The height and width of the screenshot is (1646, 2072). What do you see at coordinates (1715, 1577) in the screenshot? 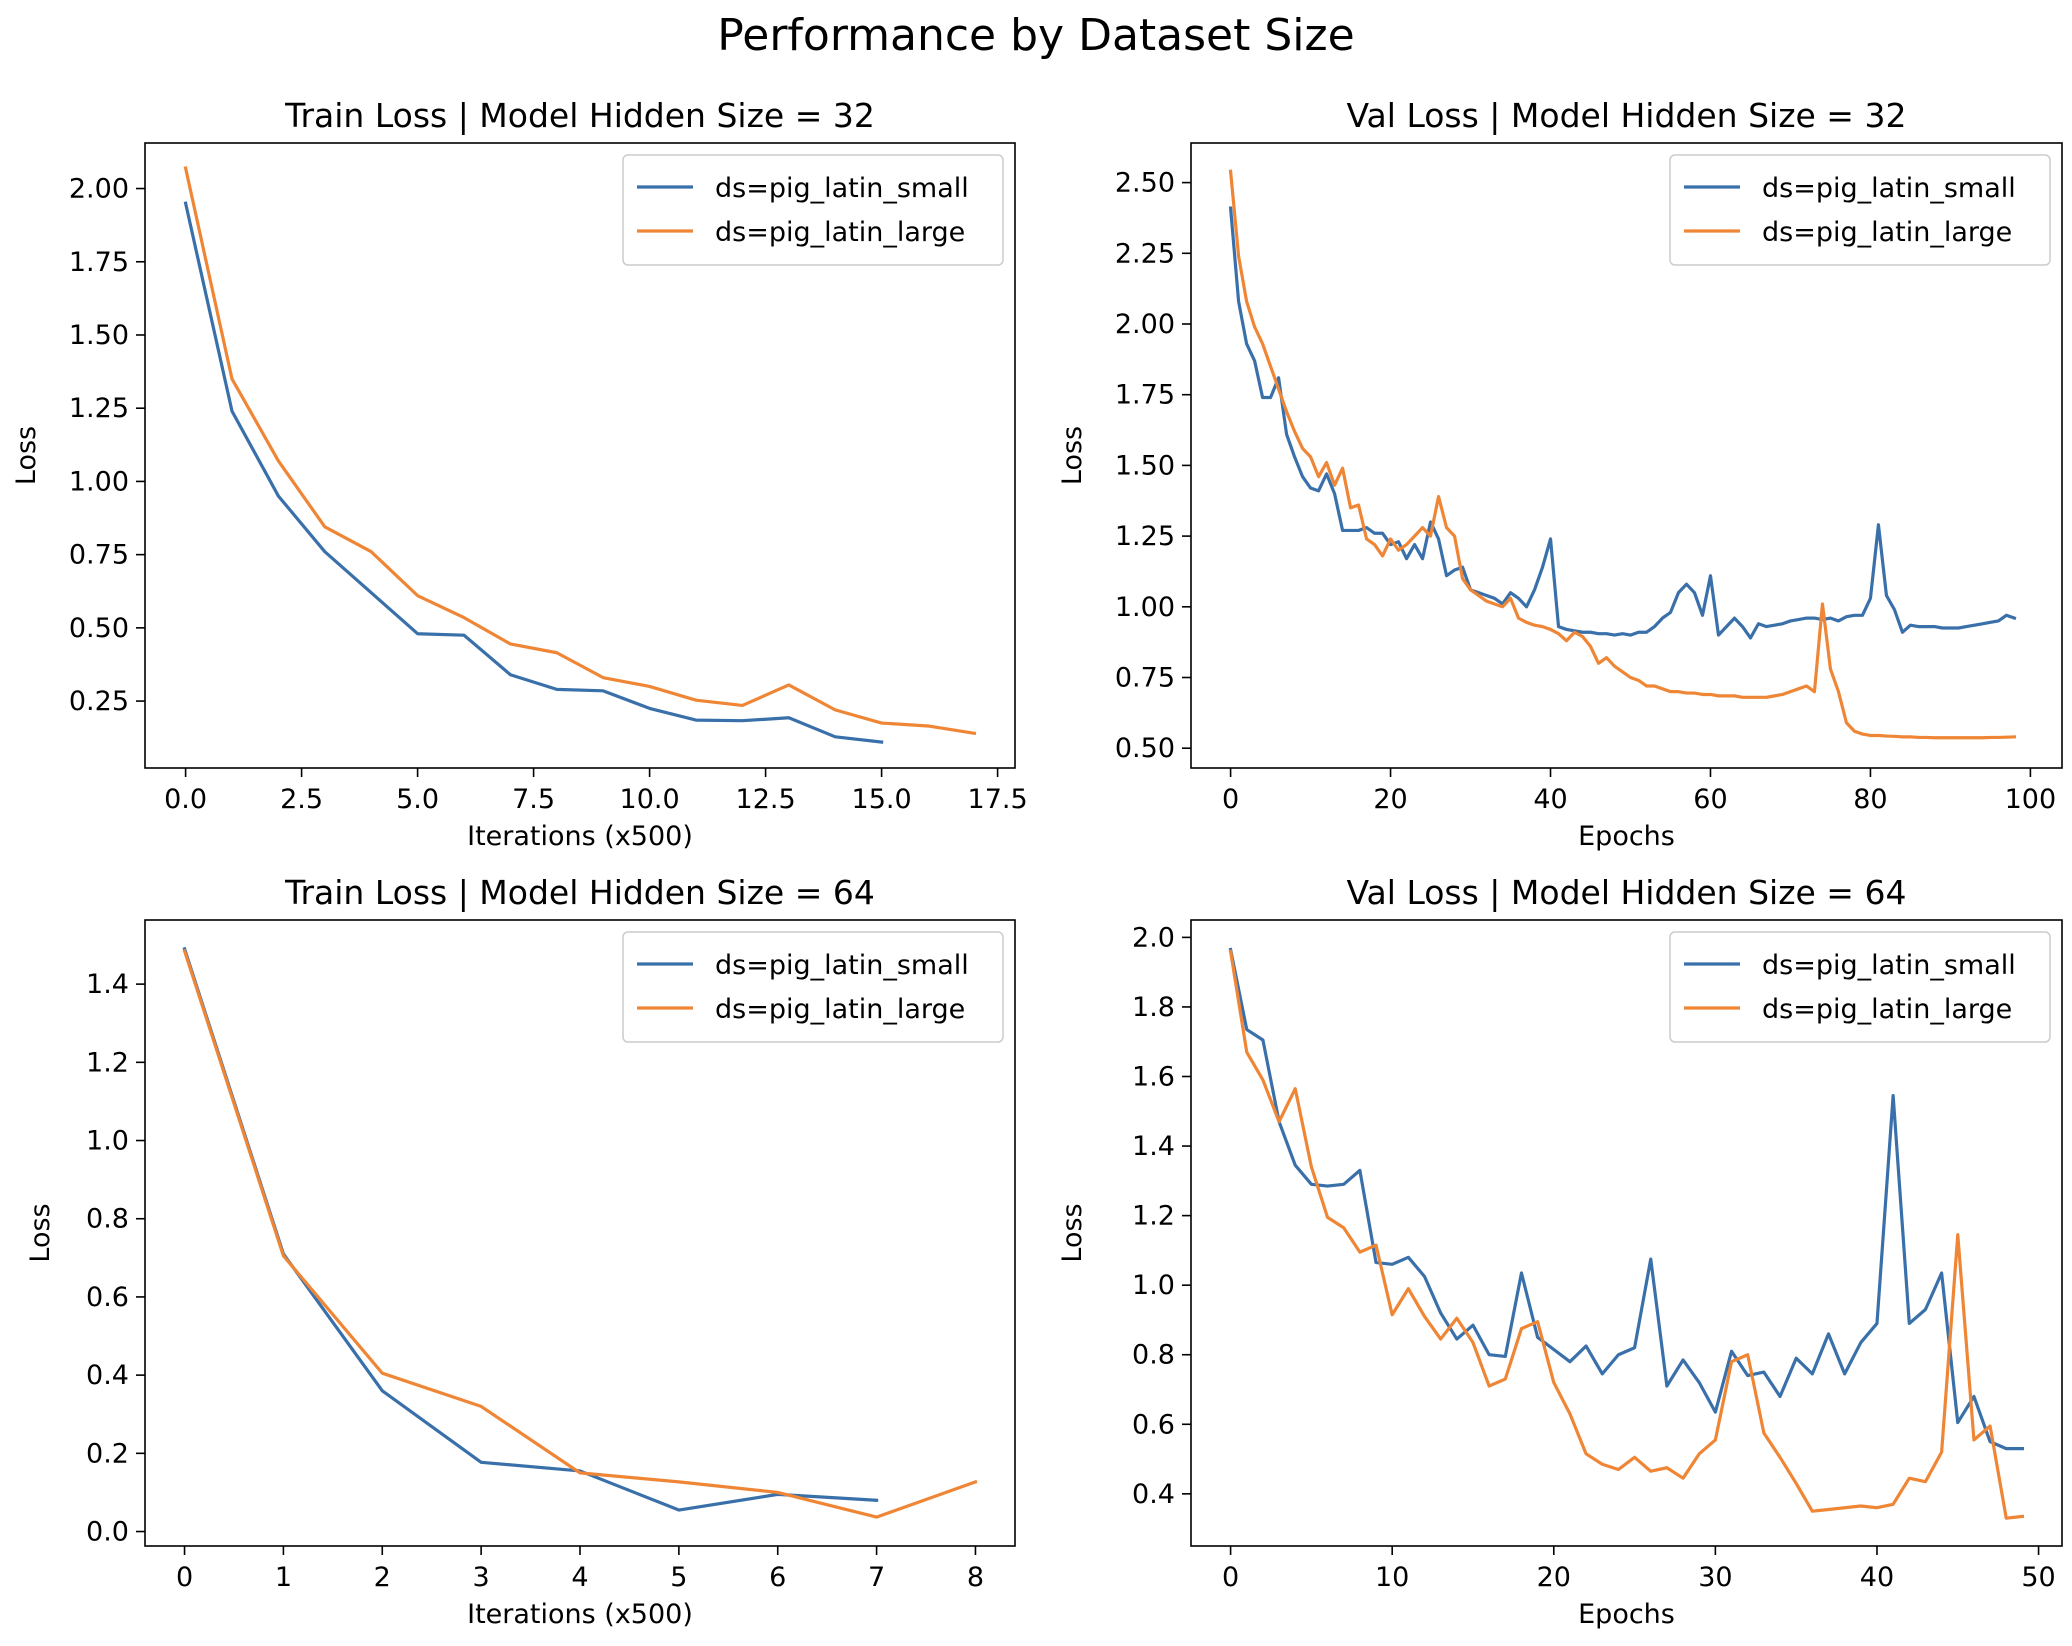
I see `x-tick-label: 30` at bounding box center [1715, 1577].